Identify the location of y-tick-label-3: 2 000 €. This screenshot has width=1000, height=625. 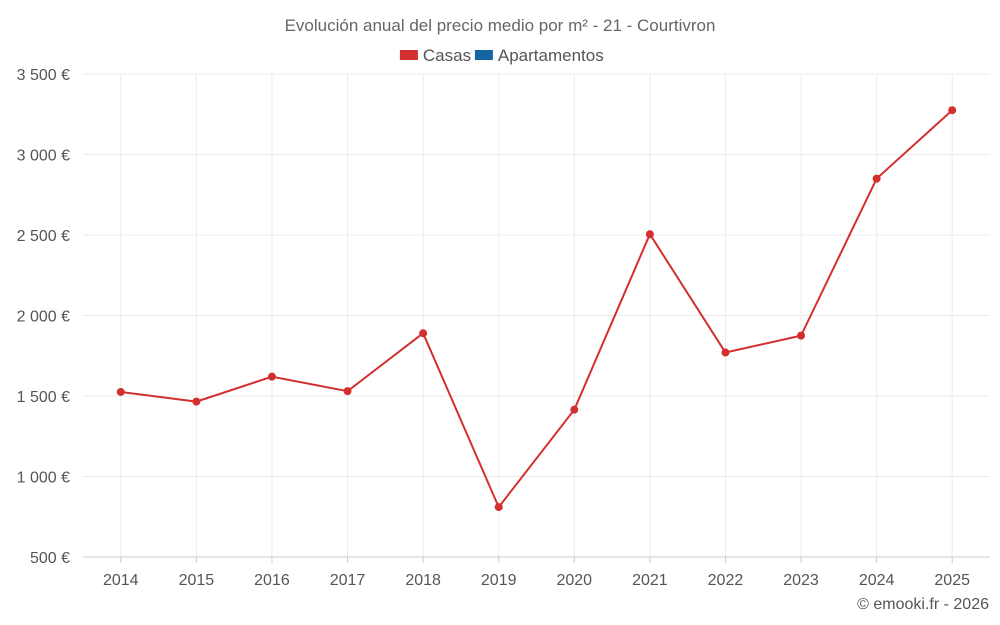
(43, 317).